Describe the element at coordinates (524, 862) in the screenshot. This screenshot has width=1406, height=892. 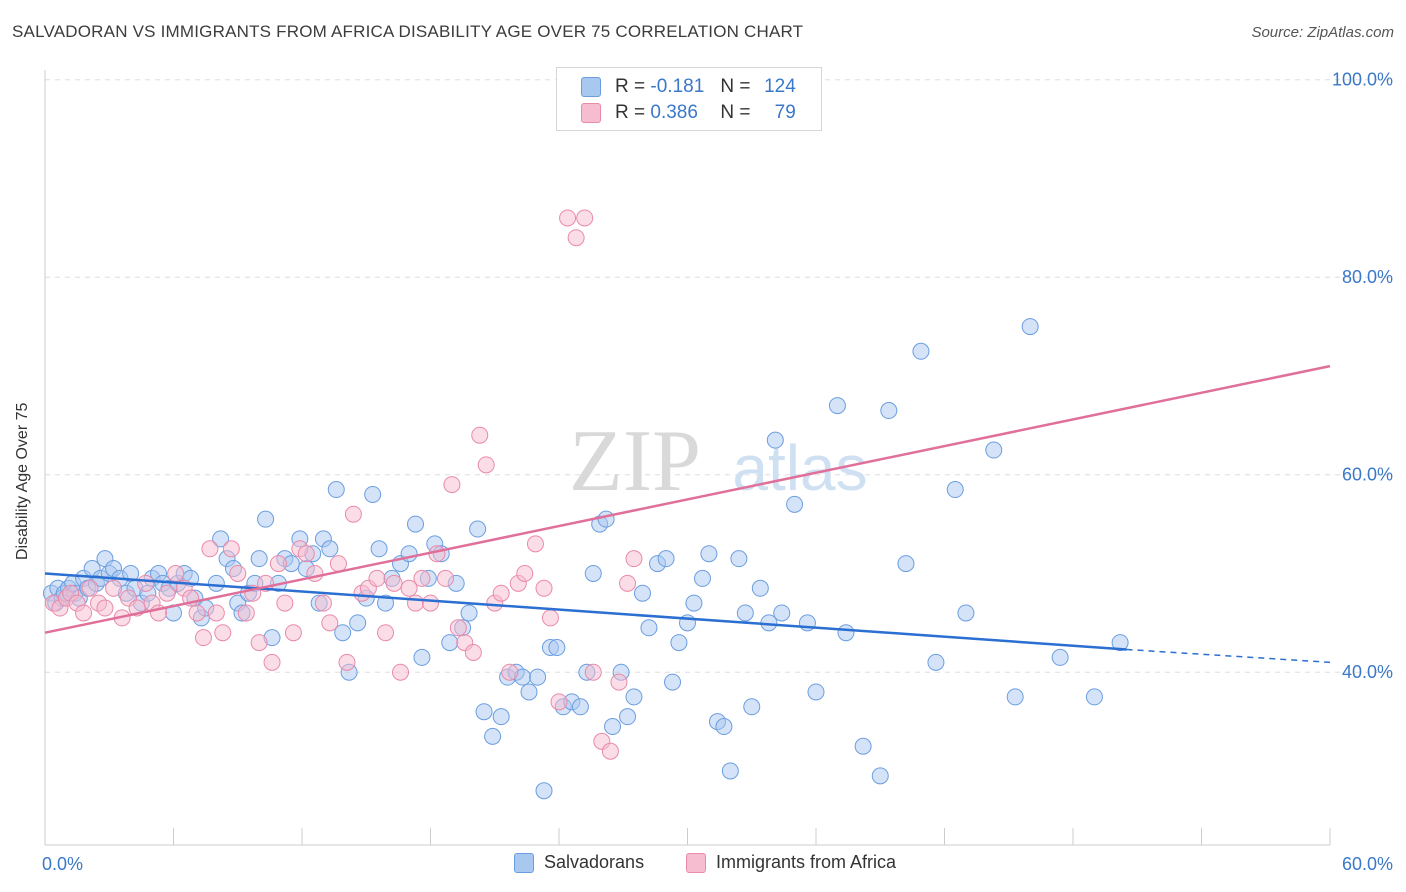
I see `salvadorans-swatch` at that location.